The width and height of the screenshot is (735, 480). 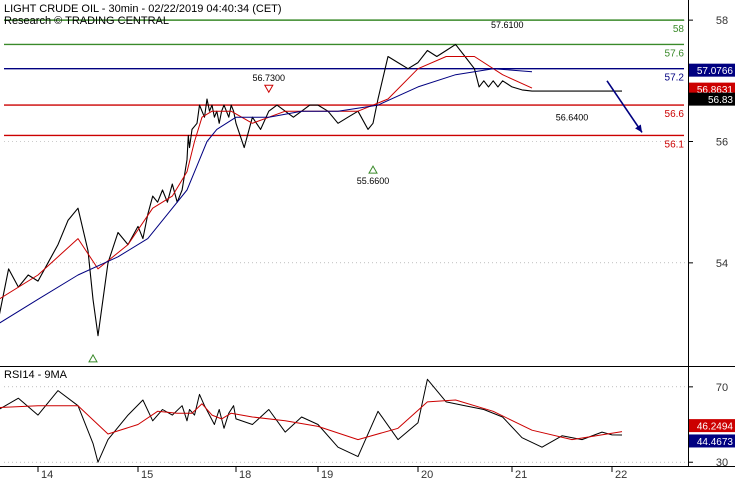 What do you see at coordinates (36, 375) in the screenshot?
I see `rsi-panel-title: RSI14 - 9MA` at bounding box center [36, 375].